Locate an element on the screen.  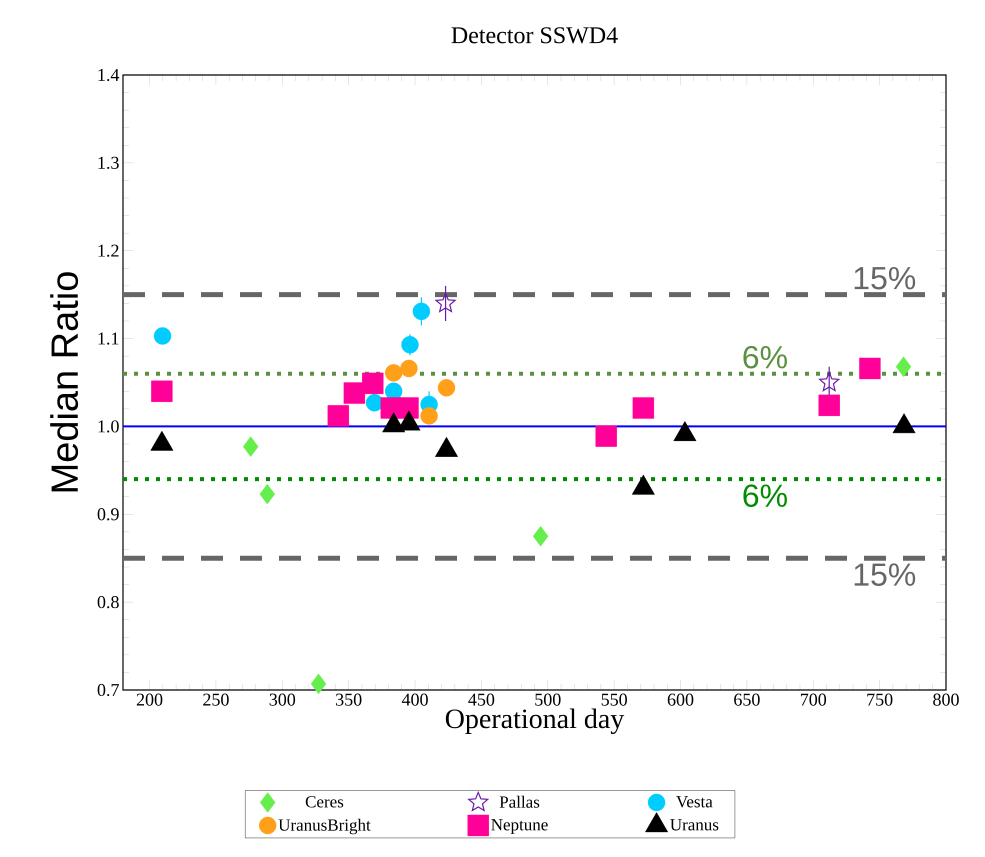
y-tick-label: 1.1 is located at coordinates (108, 338).